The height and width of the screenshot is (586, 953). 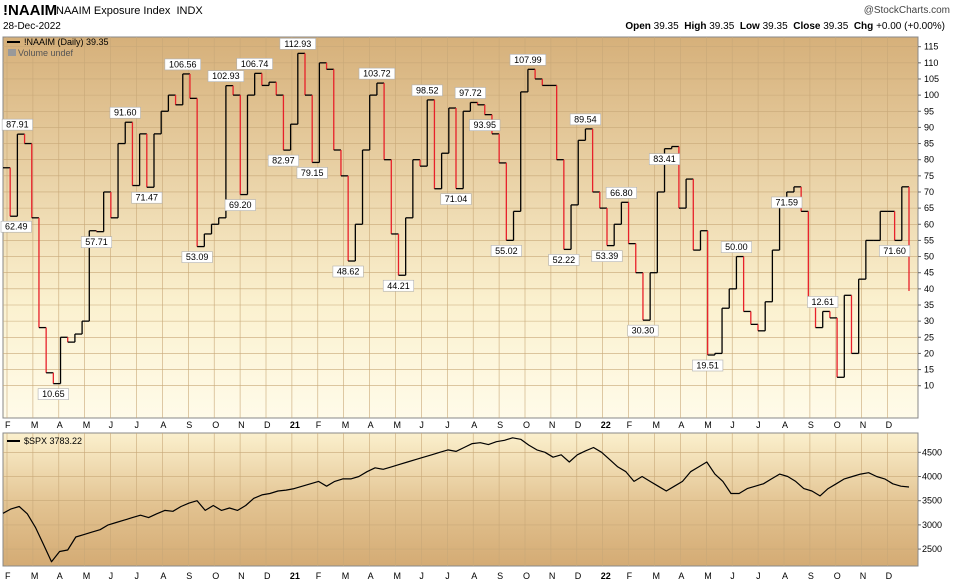 I want to click on open-label: Open, so click(x=638, y=26).